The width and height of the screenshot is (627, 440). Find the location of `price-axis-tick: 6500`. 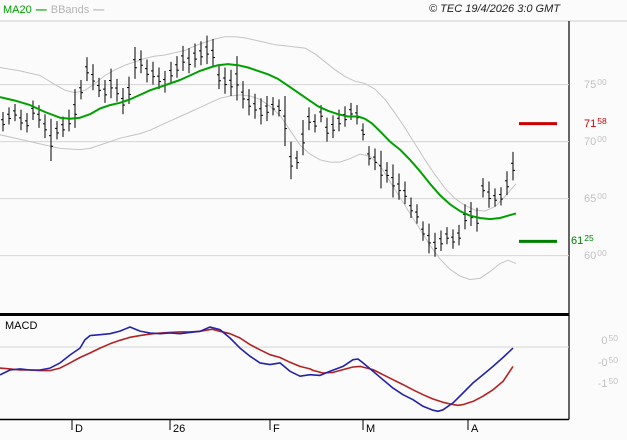

price-axis-tick: 6500 is located at coordinates (595, 197).